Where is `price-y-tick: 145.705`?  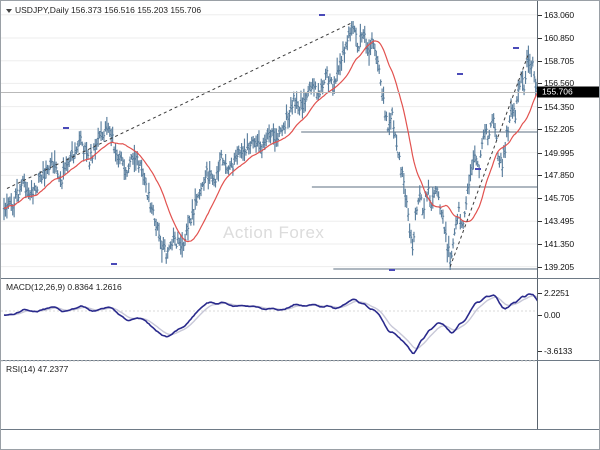
price-y-tick: 145.705 is located at coordinates (556, 198).